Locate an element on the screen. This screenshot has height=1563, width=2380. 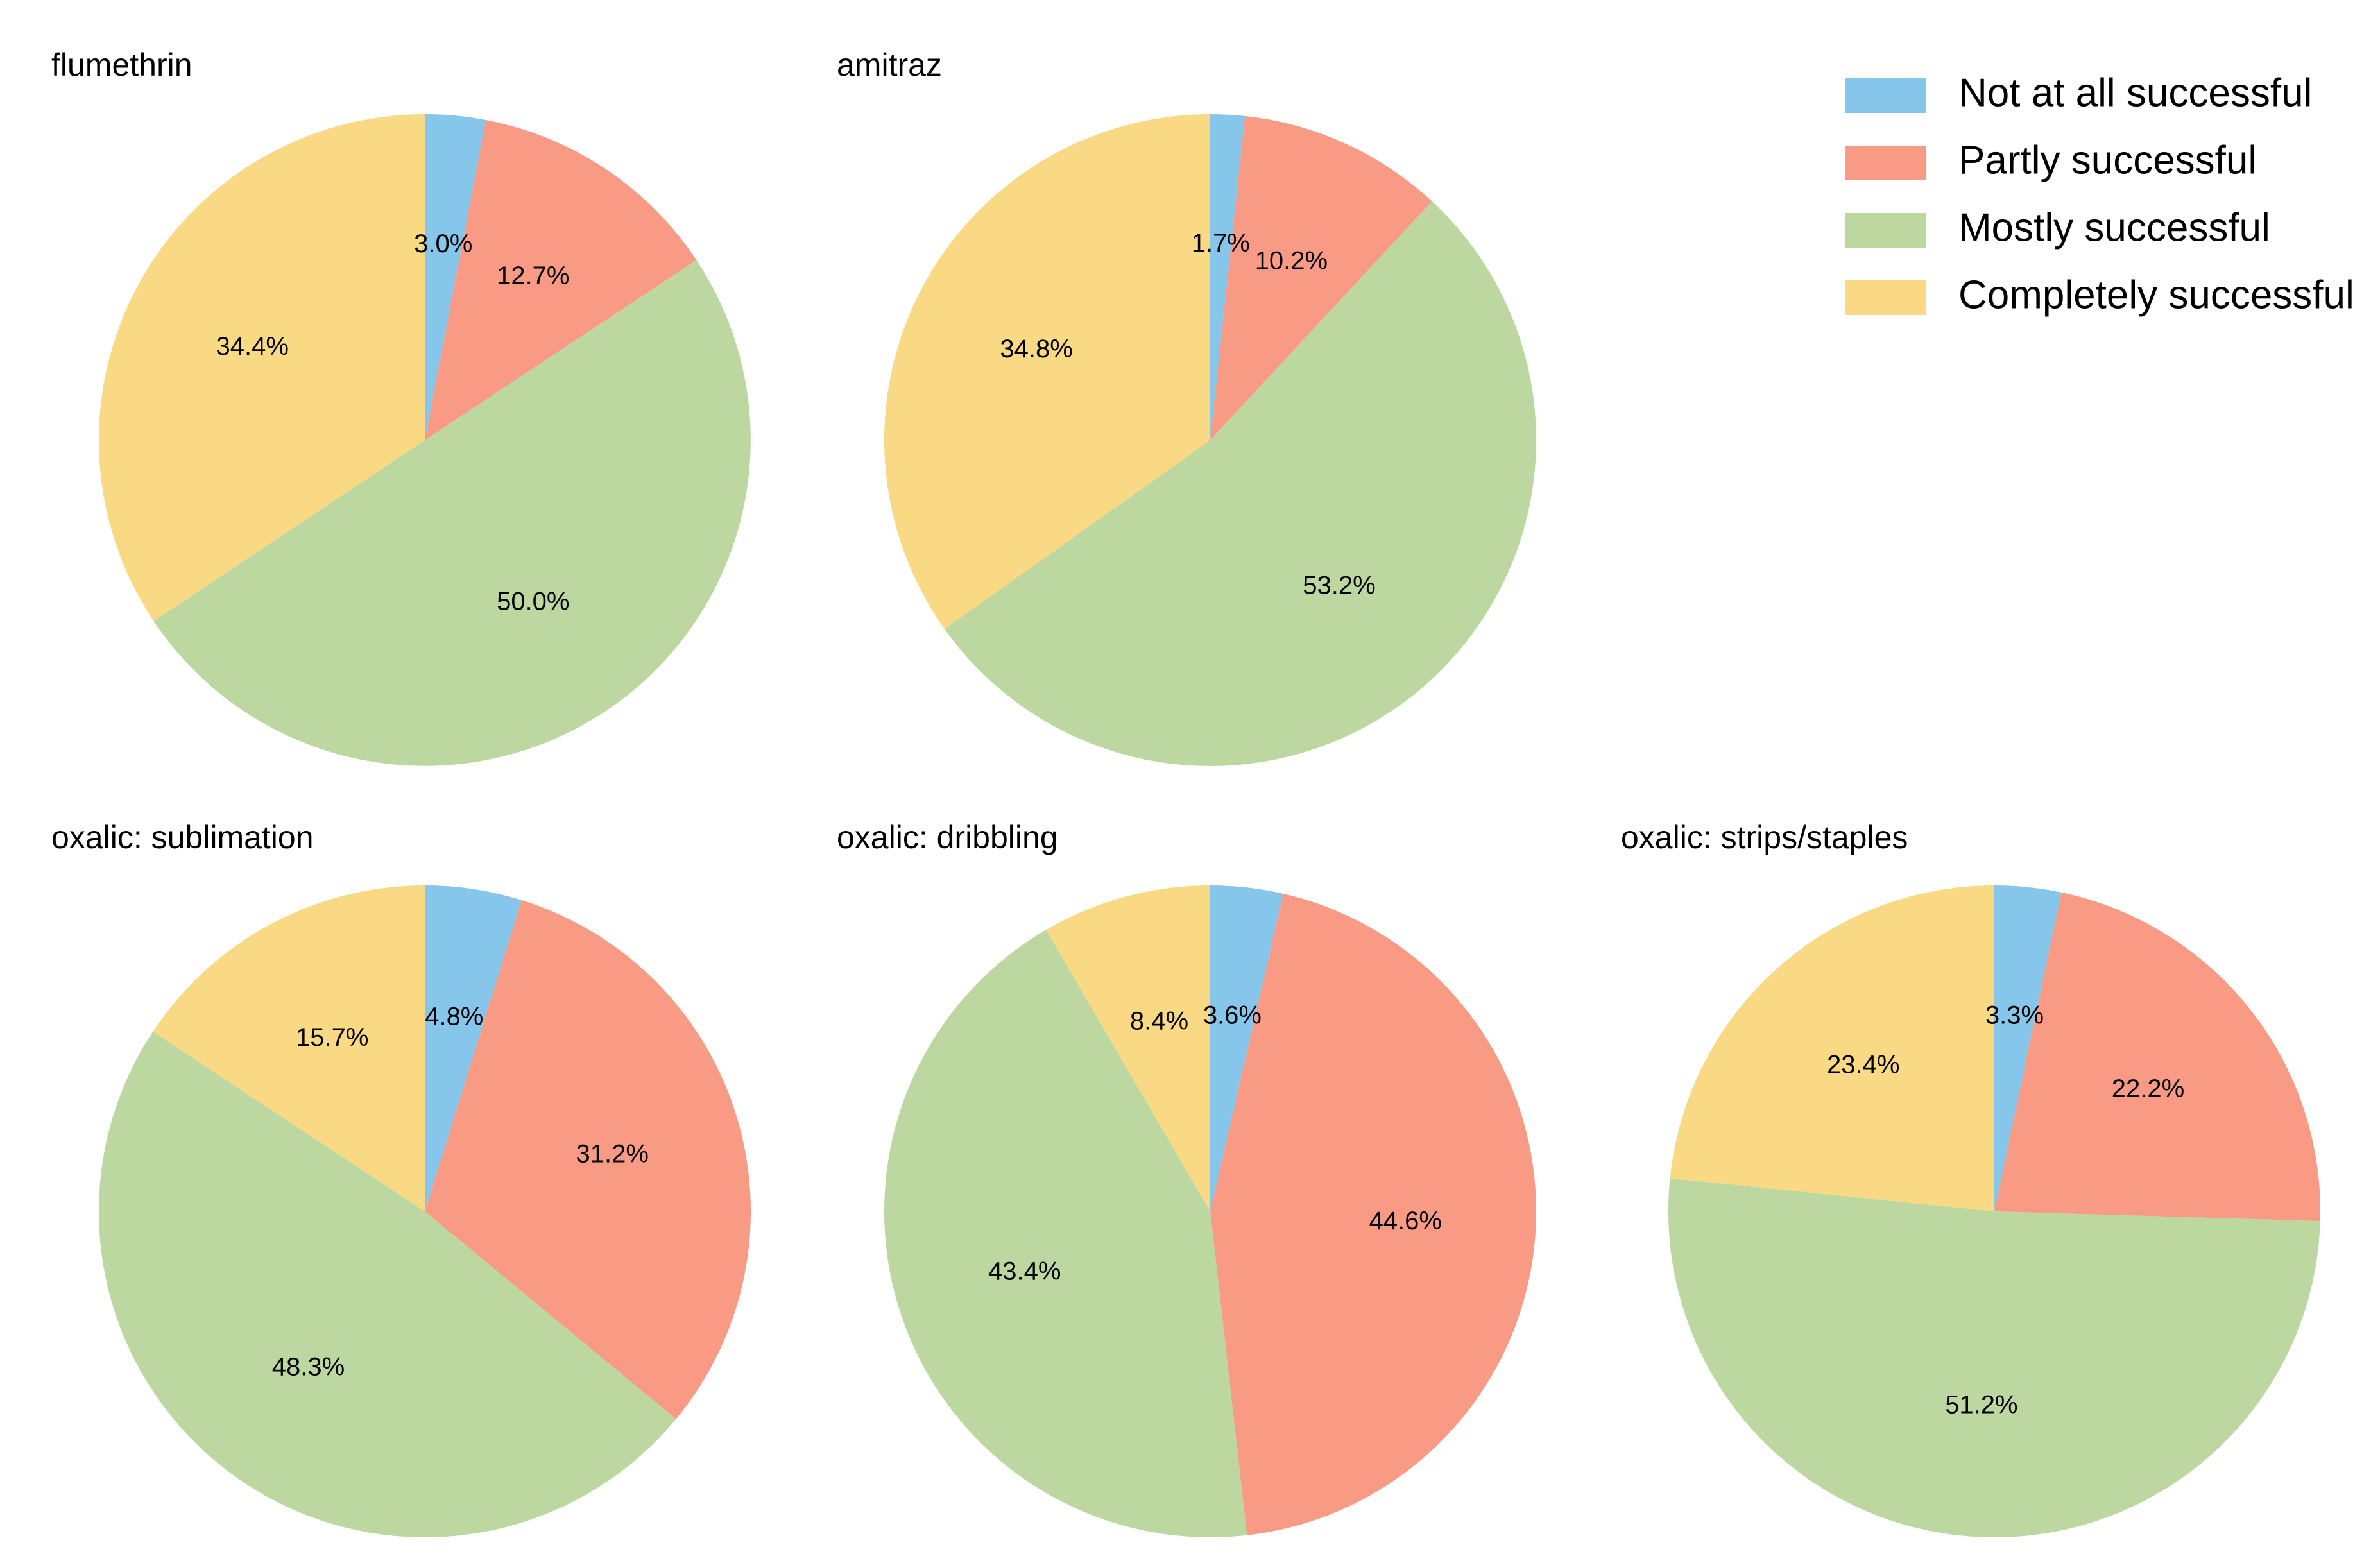
slice-value-label: 23.4% is located at coordinates (1863, 1064).